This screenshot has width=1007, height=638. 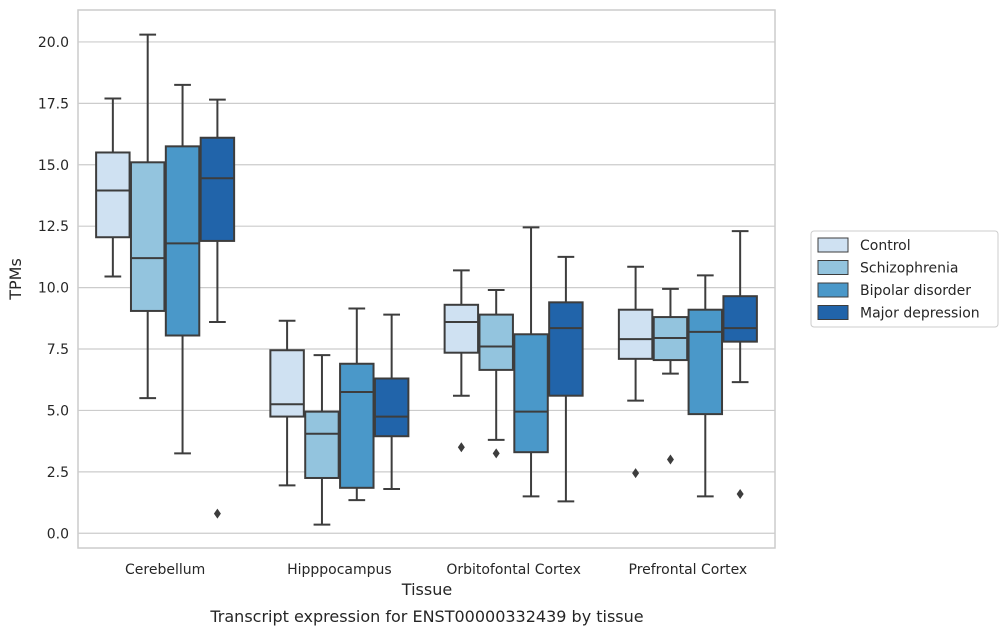 I want to click on box-bipolar-disorder-prefrontal-cortex, so click(x=705, y=386).